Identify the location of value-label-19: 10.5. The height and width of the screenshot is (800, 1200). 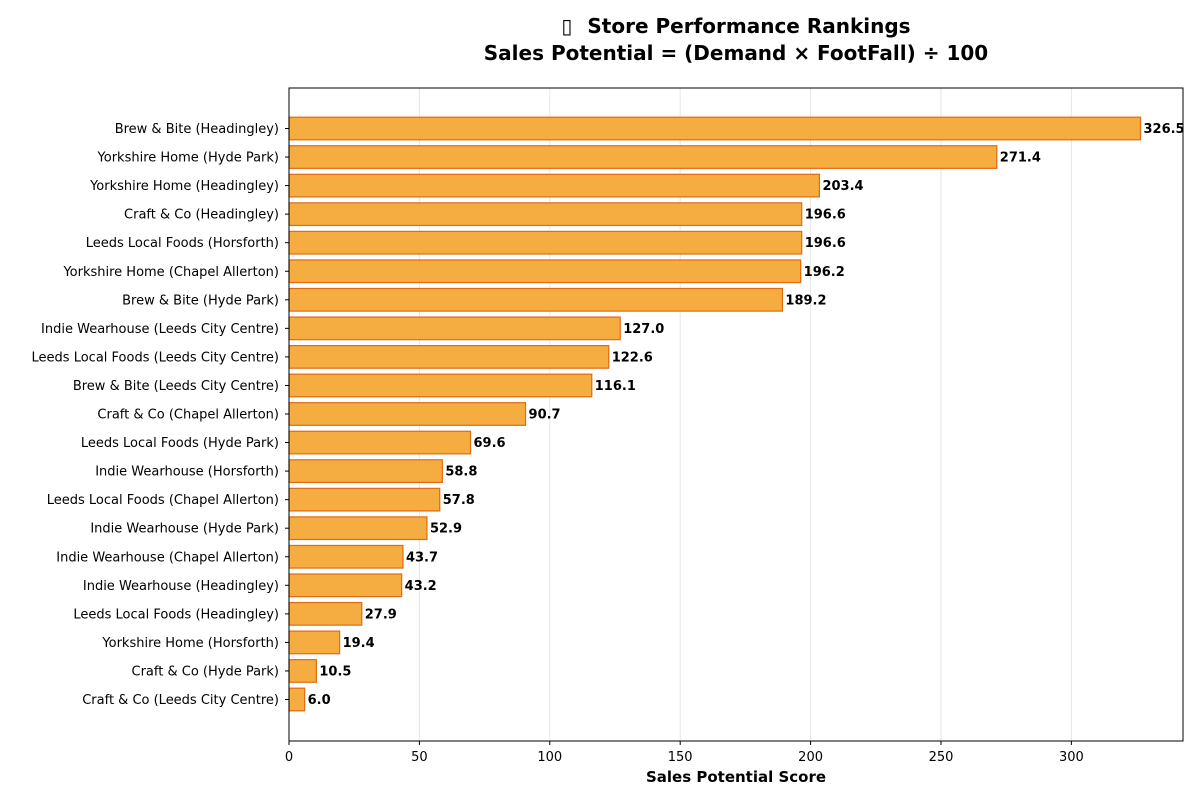
(335, 671).